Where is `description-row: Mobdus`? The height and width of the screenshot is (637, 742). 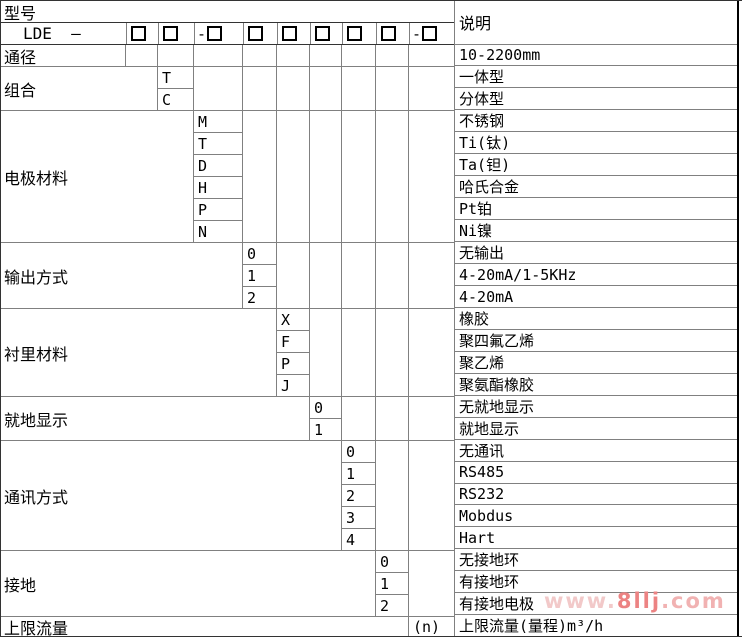 description-row: Mobdus is located at coordinates (596, 516).